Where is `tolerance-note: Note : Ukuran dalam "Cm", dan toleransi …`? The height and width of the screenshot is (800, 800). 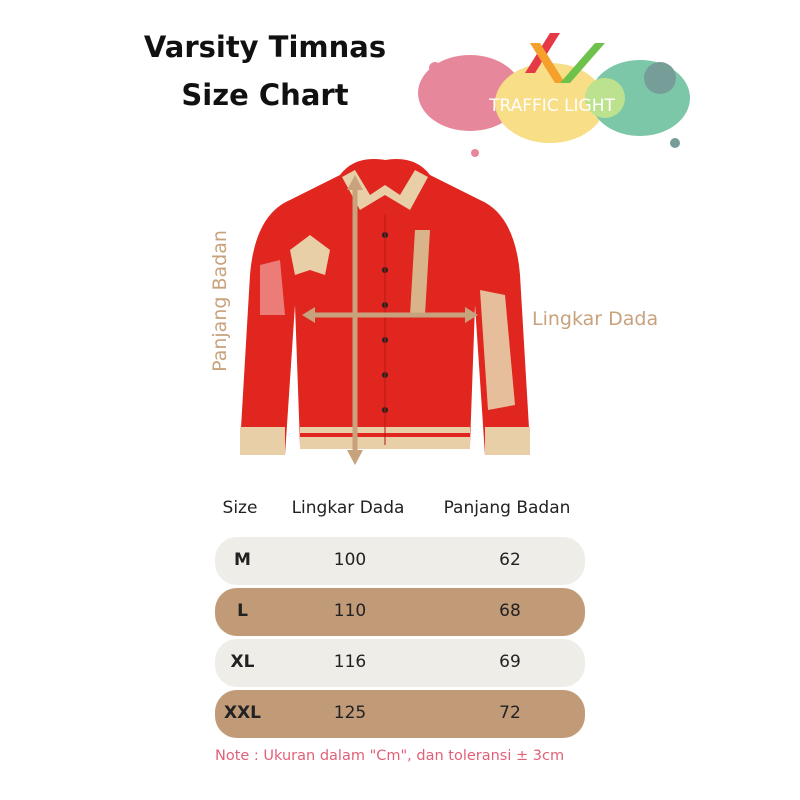
tolerance-note: Note : Ukuran dalam "Cm", dan toleransi … is located at coordinates (390, 756).